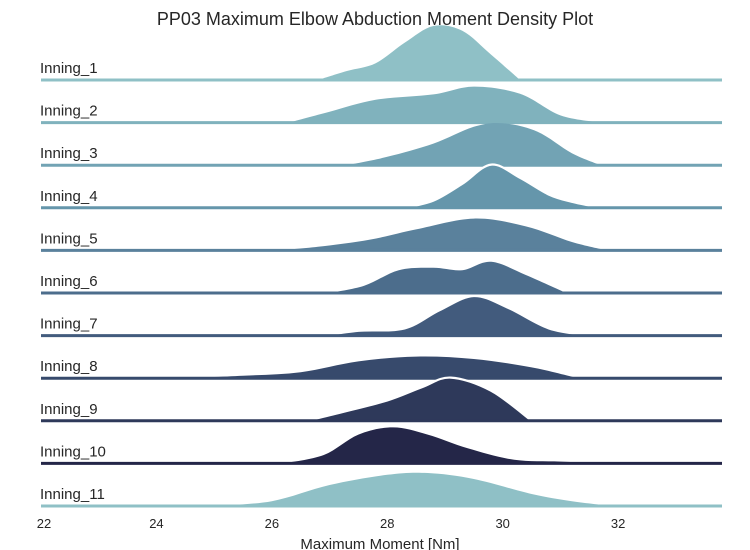  What do you see at coordinates (69, 281) in the screenshot?
I see `row-label: Inning_6` at bounding box center [69, 281].